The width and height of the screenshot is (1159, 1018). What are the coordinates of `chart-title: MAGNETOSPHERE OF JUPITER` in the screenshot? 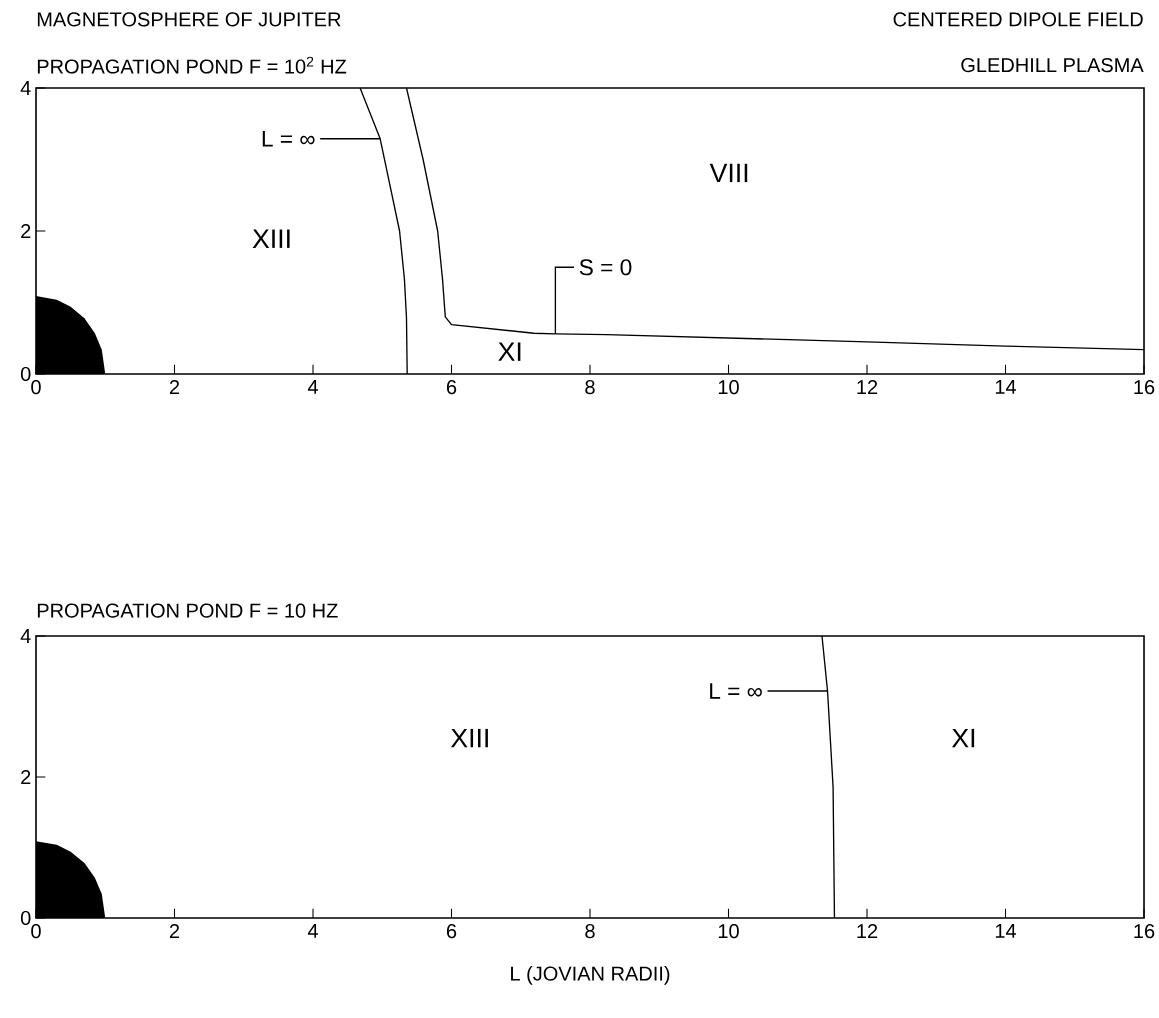 It's located at (189, 19).